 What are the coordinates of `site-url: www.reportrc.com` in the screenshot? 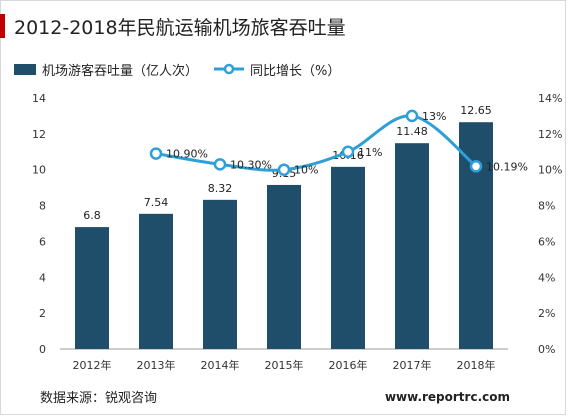 It's located at (447, 397).